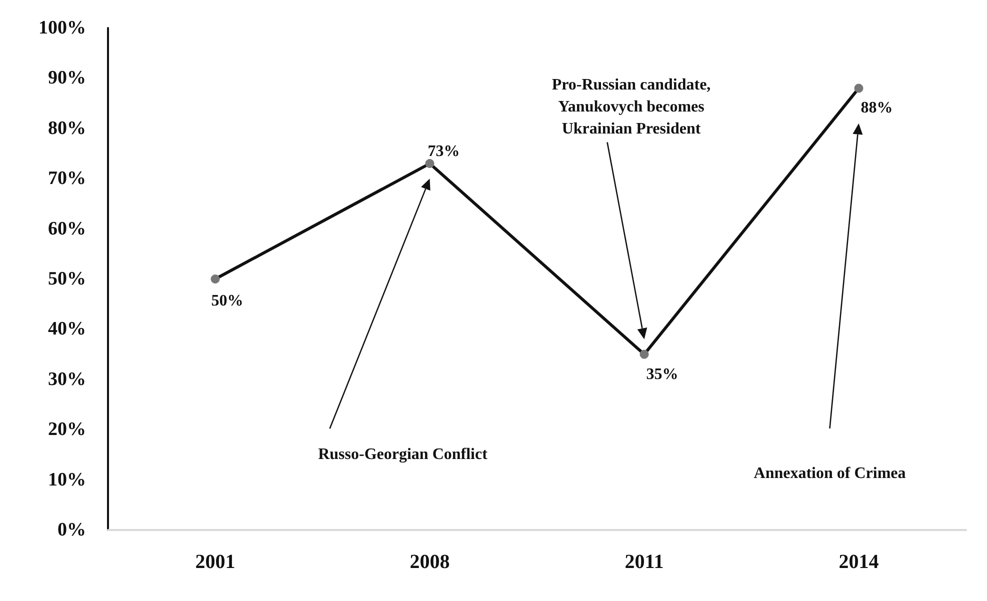  I want to click on y-tick-label: 10%, so click(67, 479).